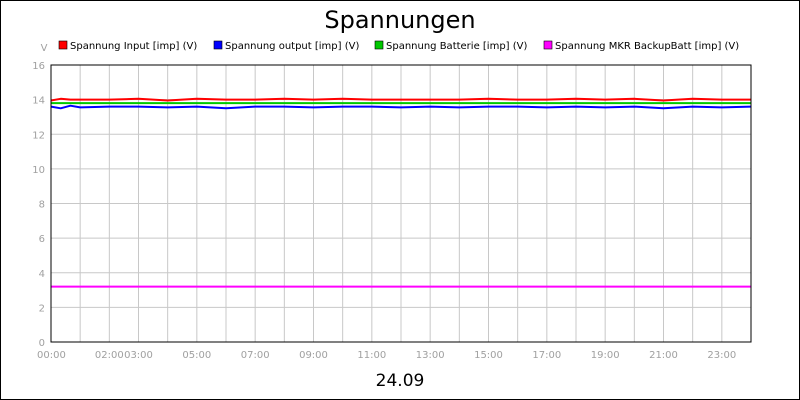 The image size is (800, 400). Describe the element at coordinates (313, 355) in the screenshot. I see `x-tick-label: 09:00` at that location.